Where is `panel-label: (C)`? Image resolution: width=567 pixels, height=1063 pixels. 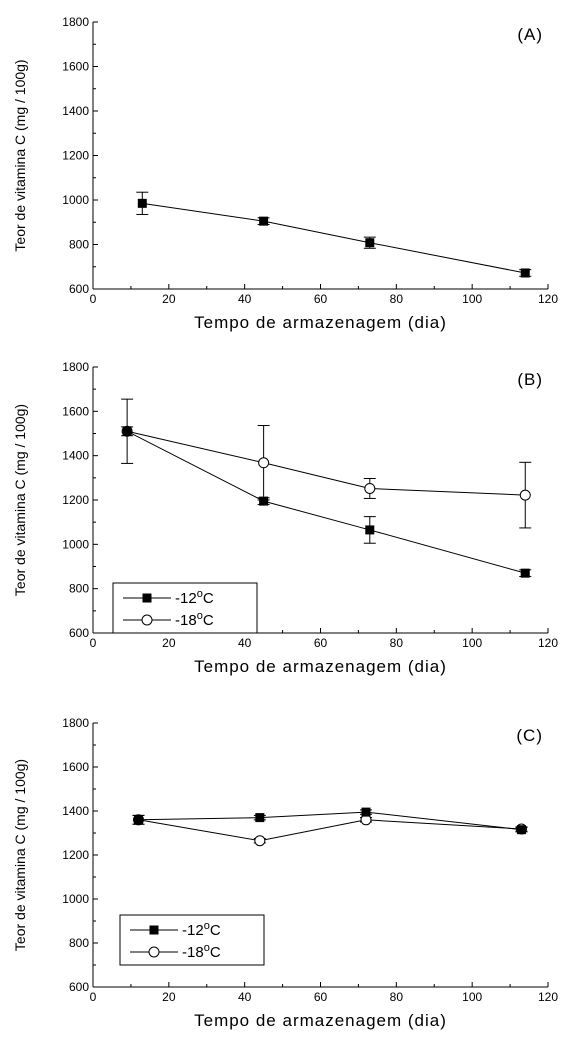 panel-label: (C) is located at coordinates (529, 735).